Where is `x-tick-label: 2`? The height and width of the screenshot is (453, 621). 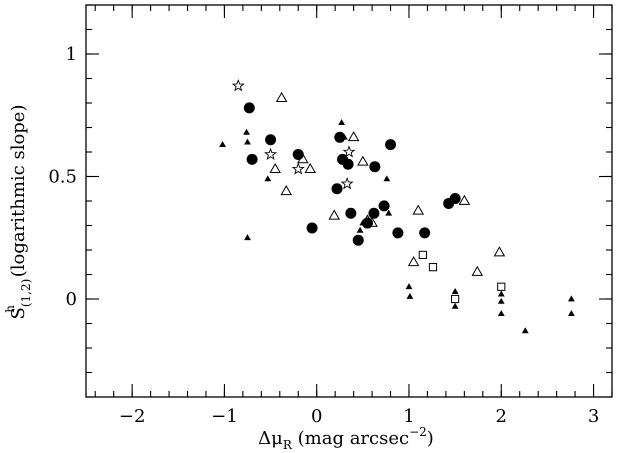
x-tick-label: 2 is located at coordinates (501, 416).